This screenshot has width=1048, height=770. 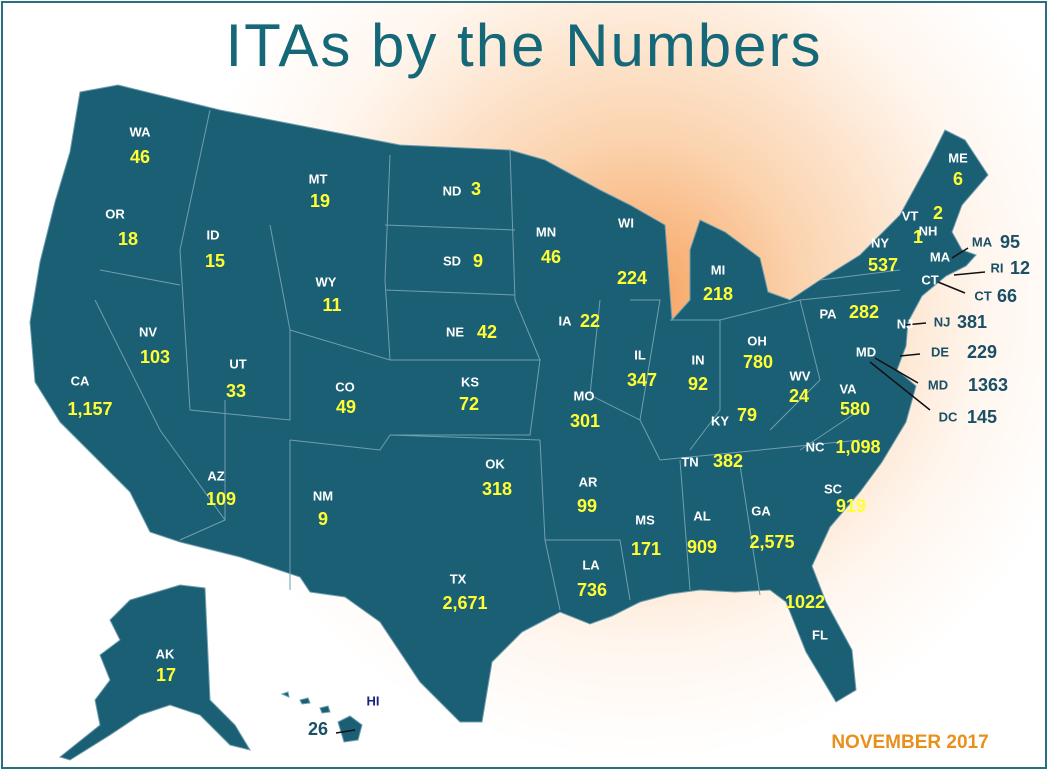 I want to click on state-abbr: ME, so click(x=958, y=157).